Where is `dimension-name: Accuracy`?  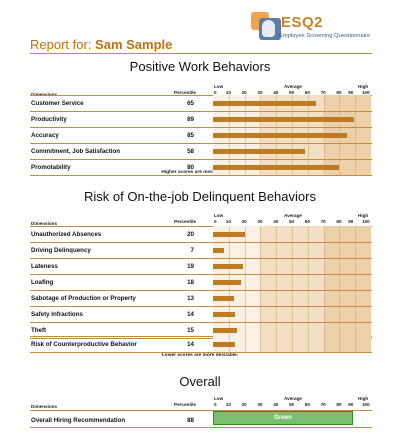
dimension-name: Accuracy is located at coordinates (45, 135).